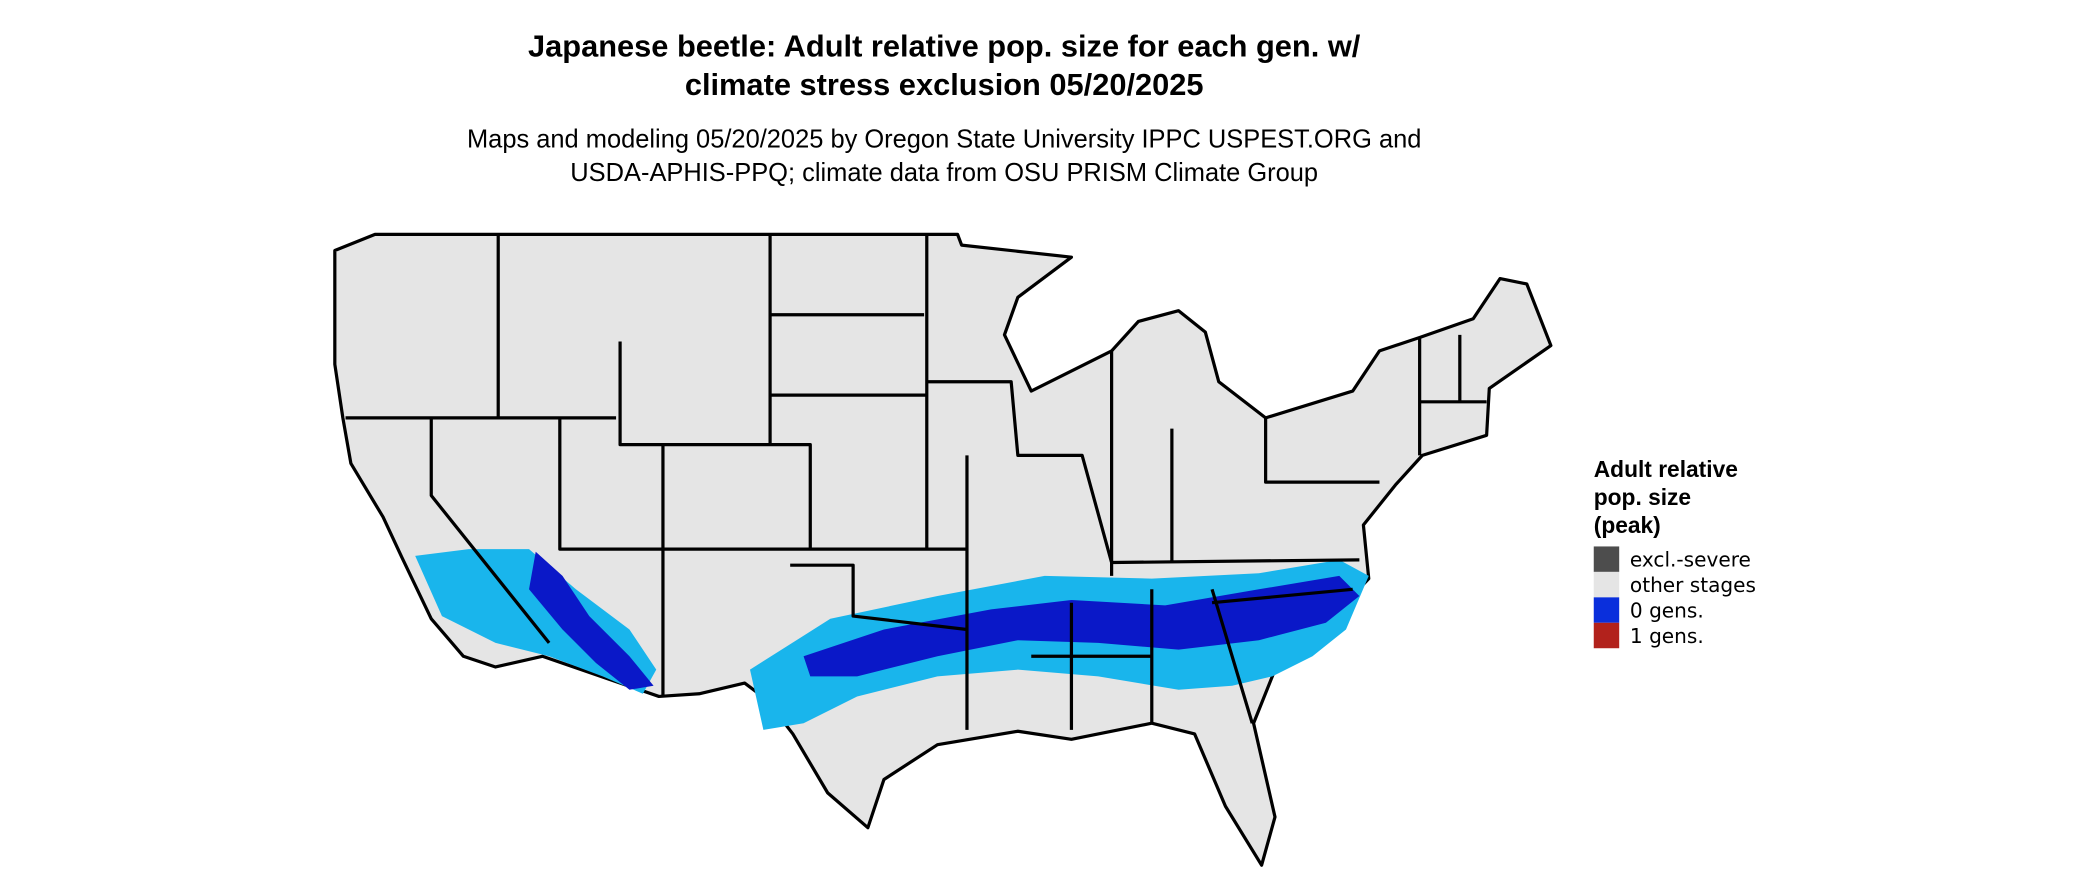 Image resolution: width=2100 pixels, height=892 pixels. I want to click on legend-title: pop. size, so click(1642, 497).